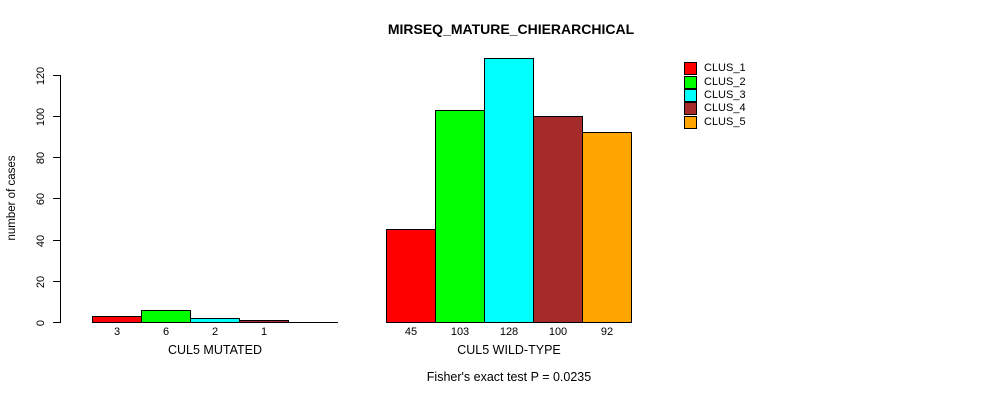  Describe the element at coordinates (725, 94) in the screenshot. I see `legend-label: CLUS_3` at that location.